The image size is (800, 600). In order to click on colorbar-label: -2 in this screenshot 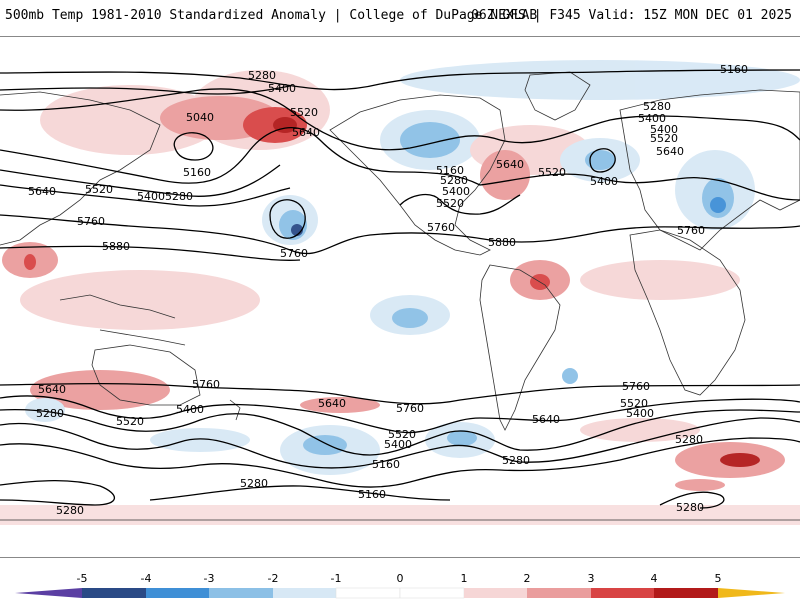, I will do `click(273, 578)`.